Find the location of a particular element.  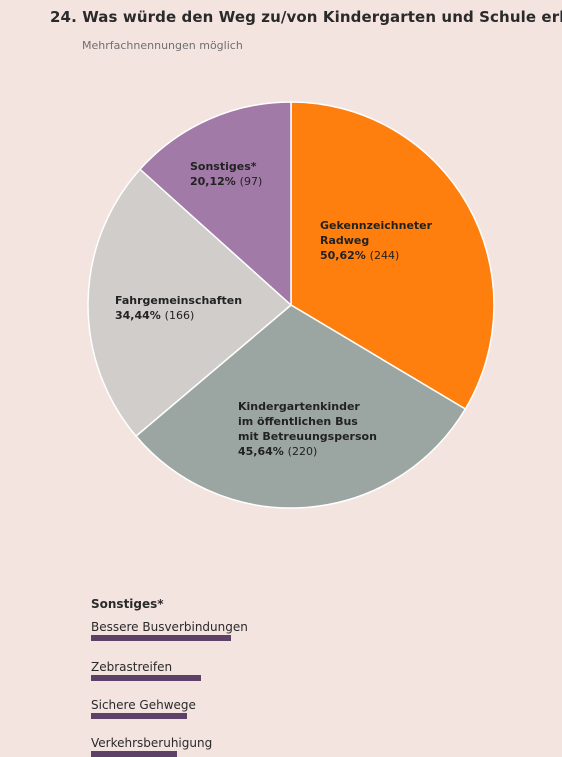

note-label: Zebrastreifen is located at coordinates (132, 667).